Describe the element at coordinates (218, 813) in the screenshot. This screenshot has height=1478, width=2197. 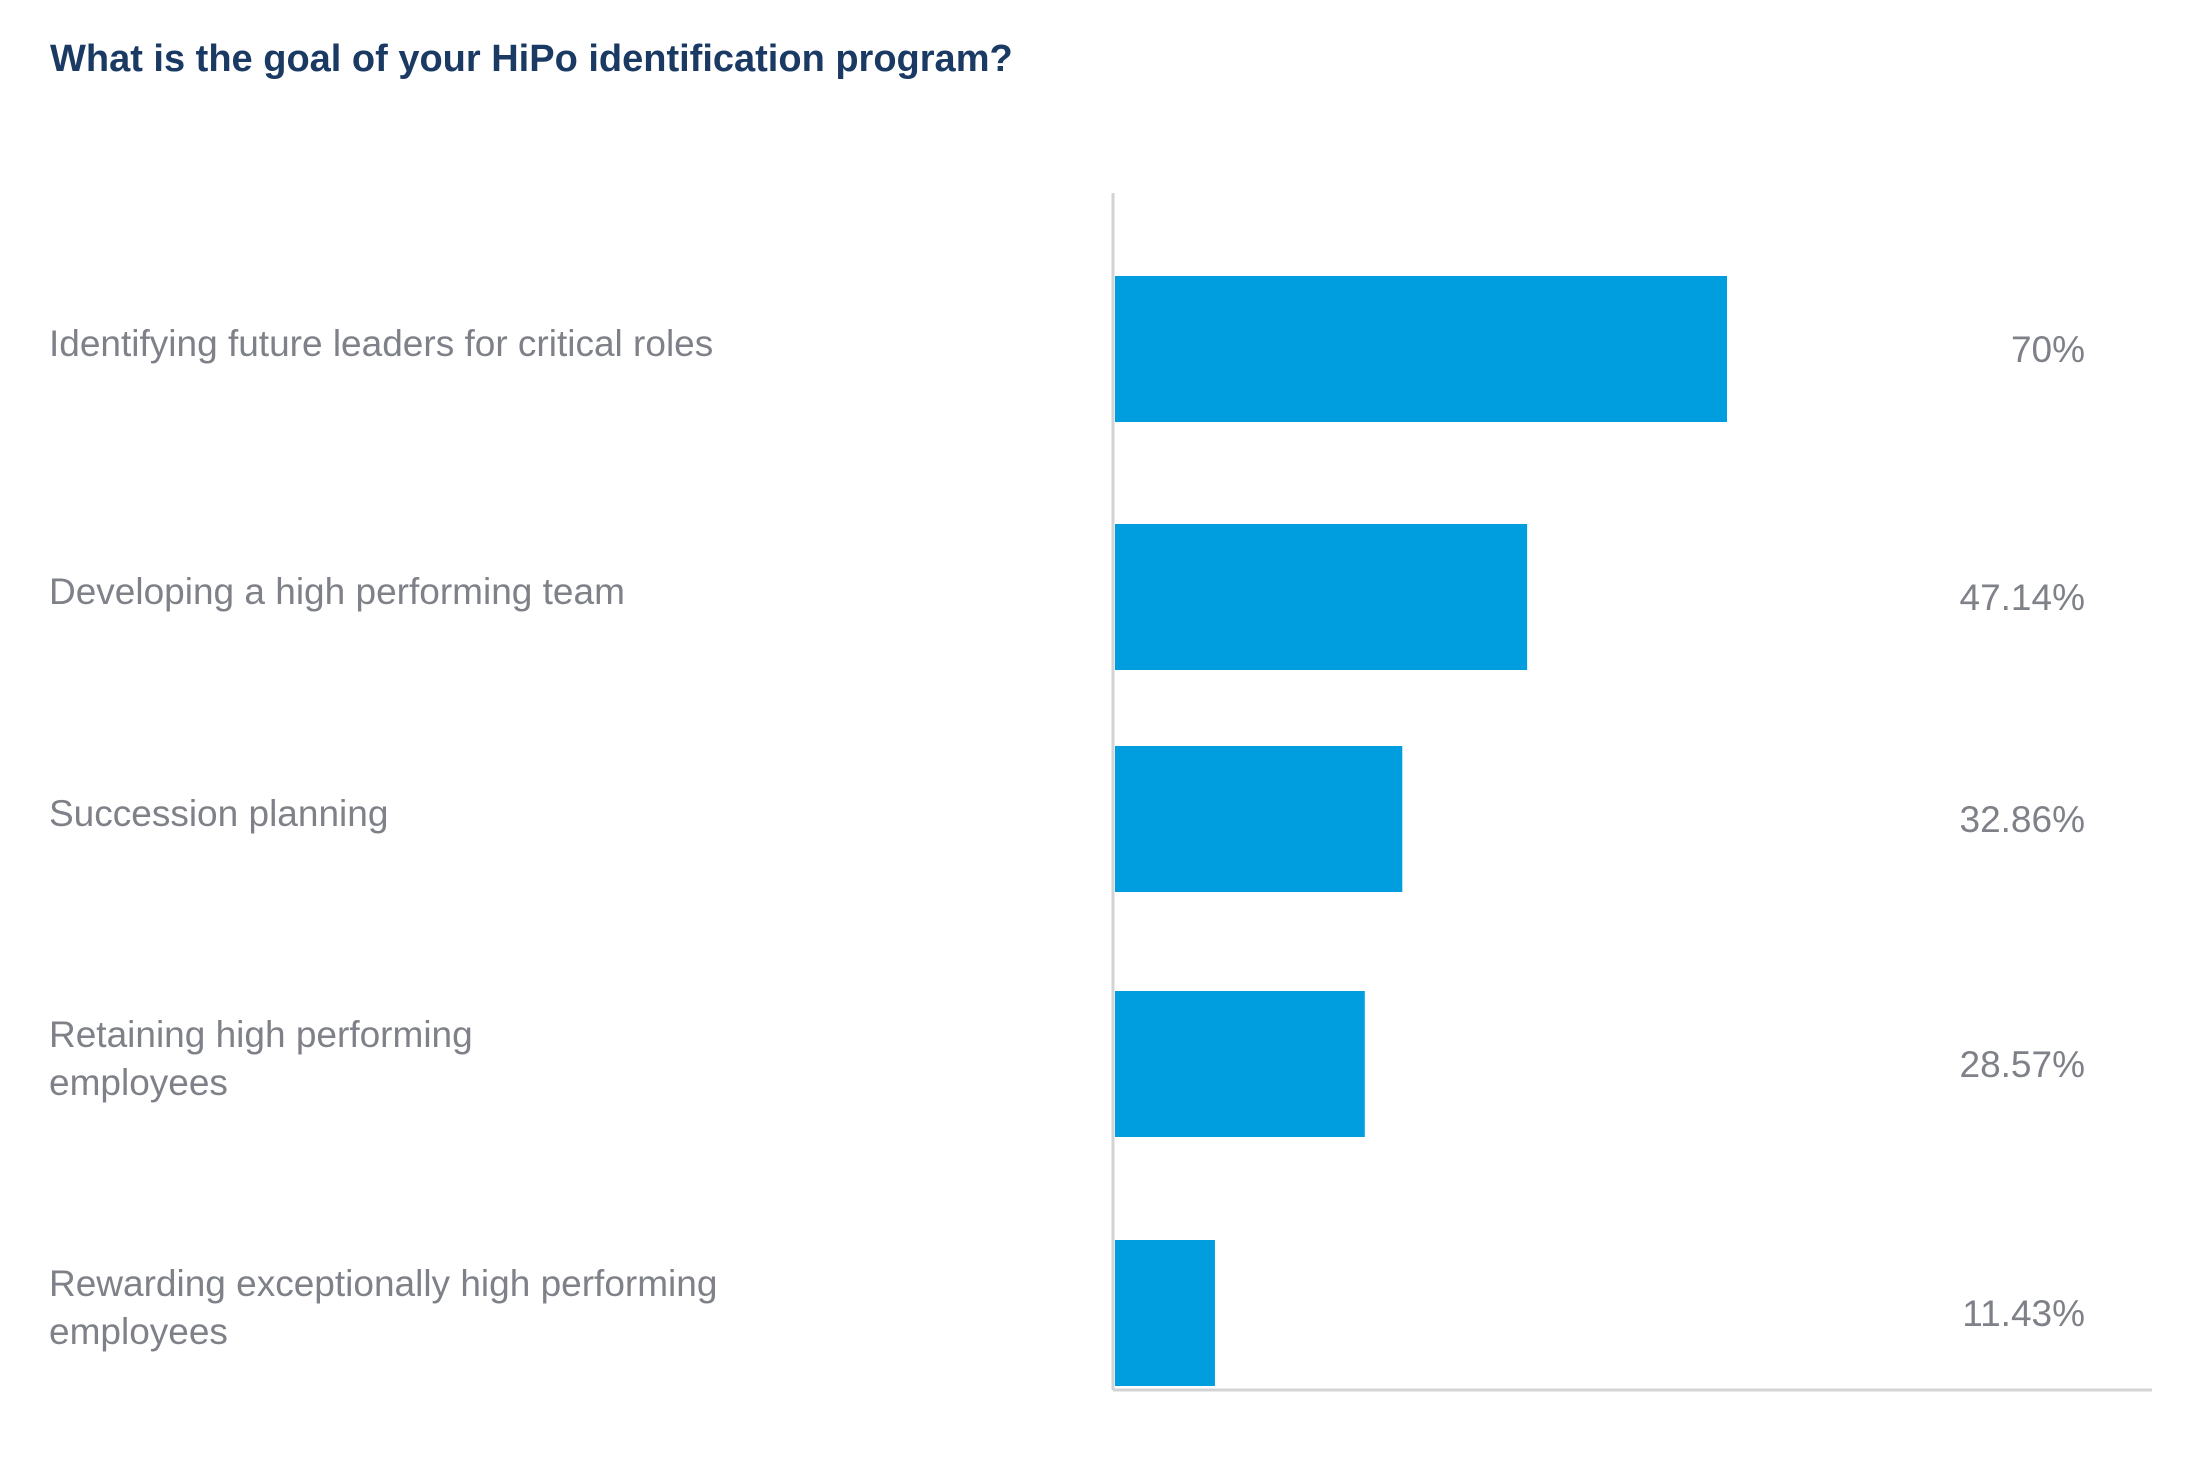
I see `category-label-3: Succession planning` at that location.